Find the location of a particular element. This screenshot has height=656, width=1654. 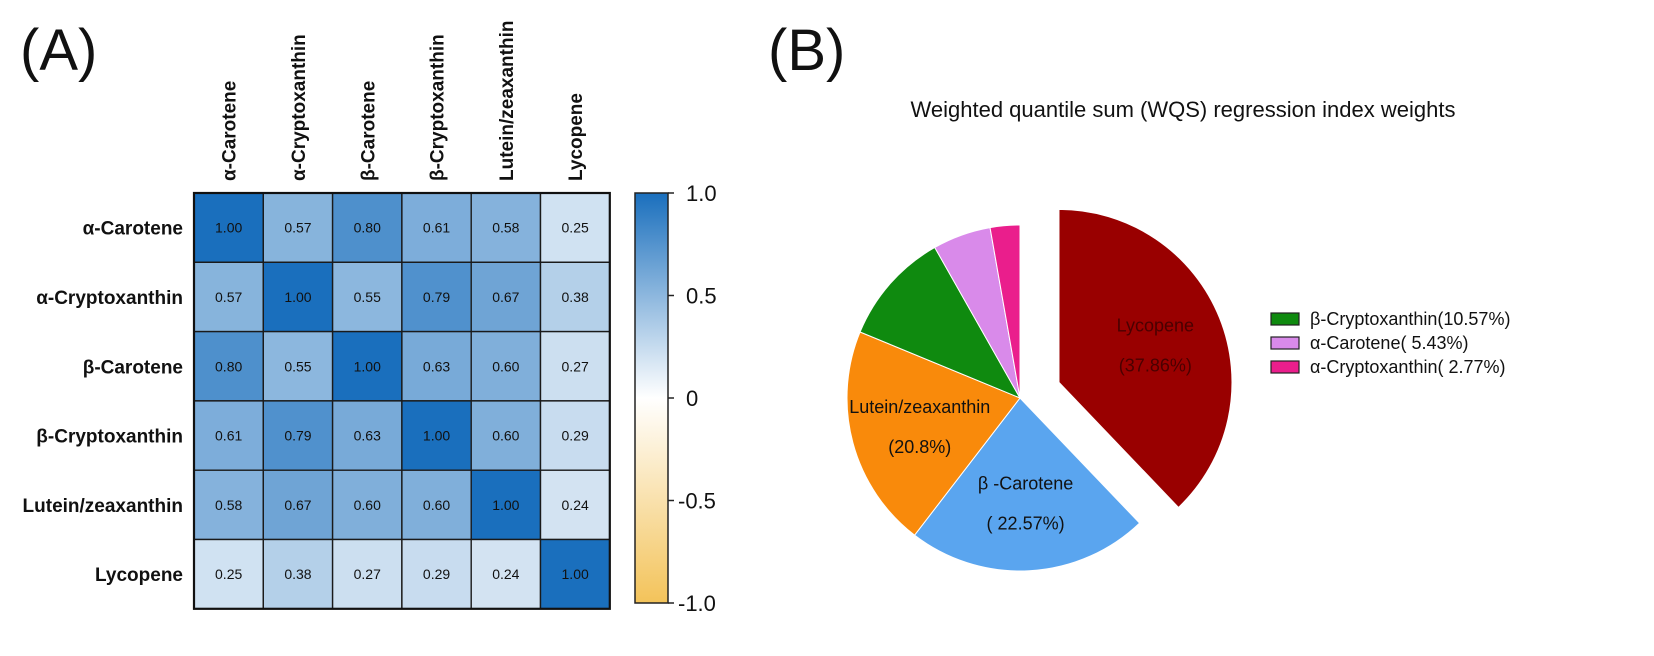

pie-slice-label: Lutein/zeaxanthin is located at coordinates (919, 407).